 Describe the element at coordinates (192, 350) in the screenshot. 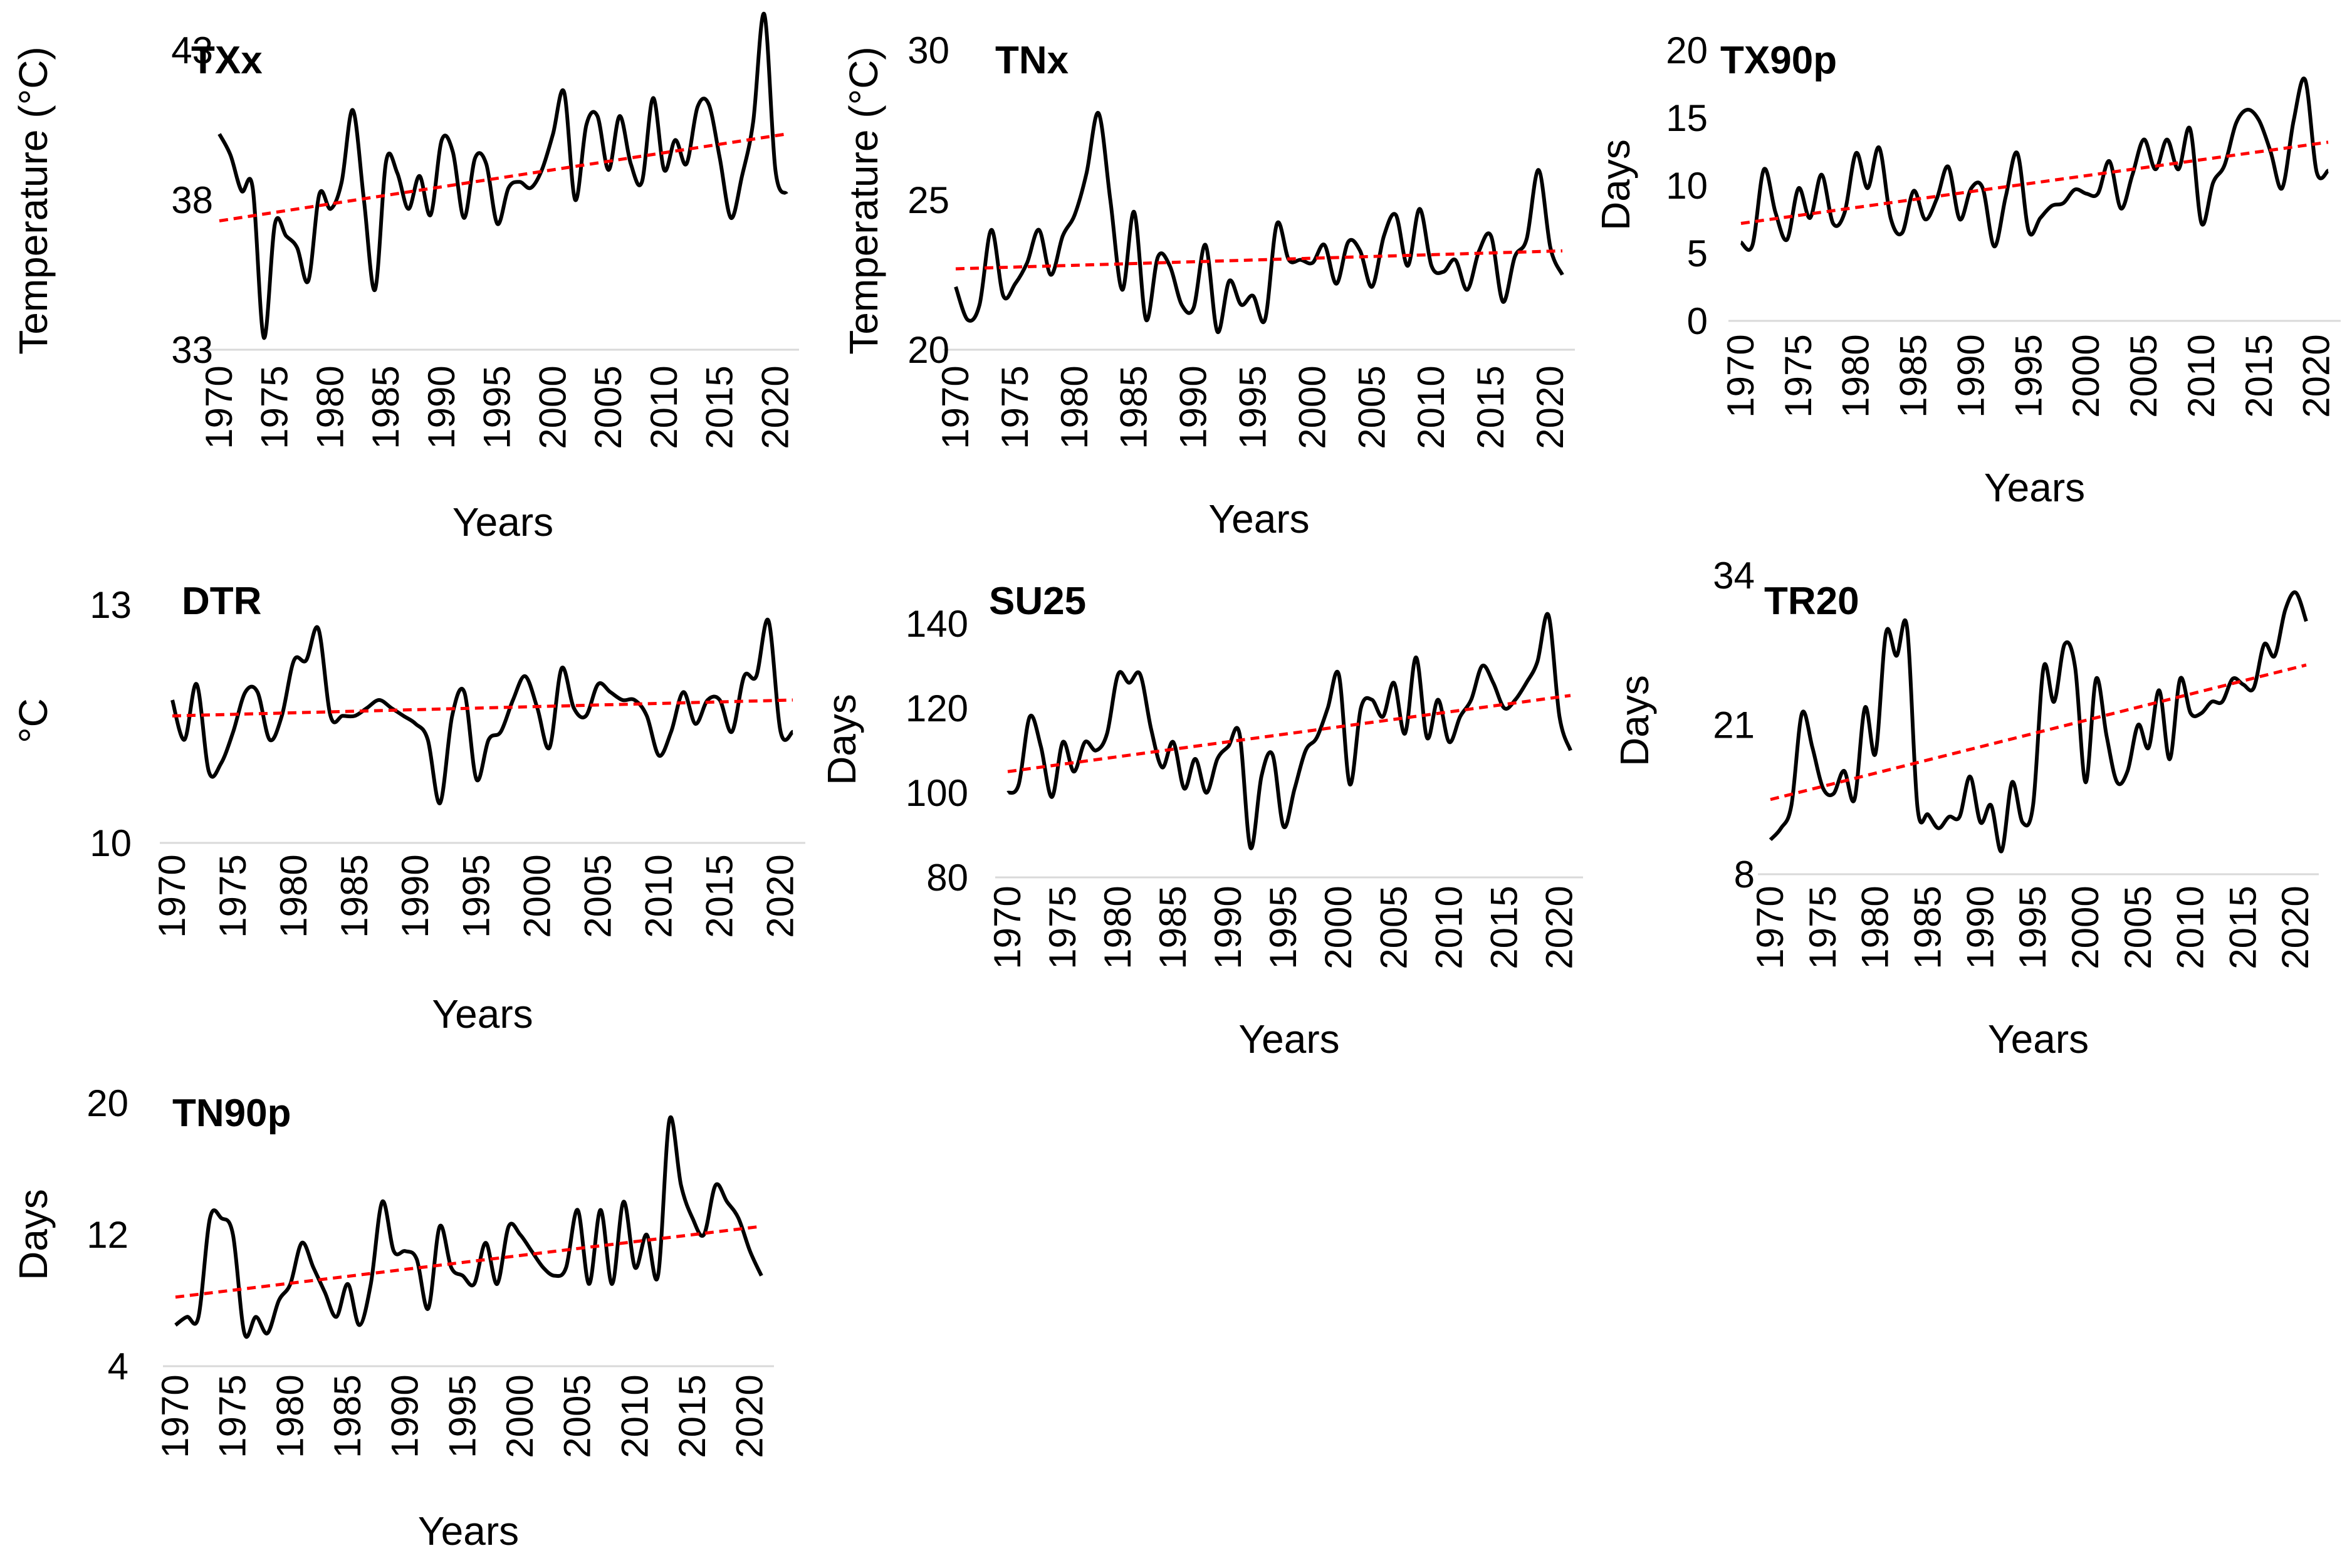

I see `y-tick-label: 33` at that location.